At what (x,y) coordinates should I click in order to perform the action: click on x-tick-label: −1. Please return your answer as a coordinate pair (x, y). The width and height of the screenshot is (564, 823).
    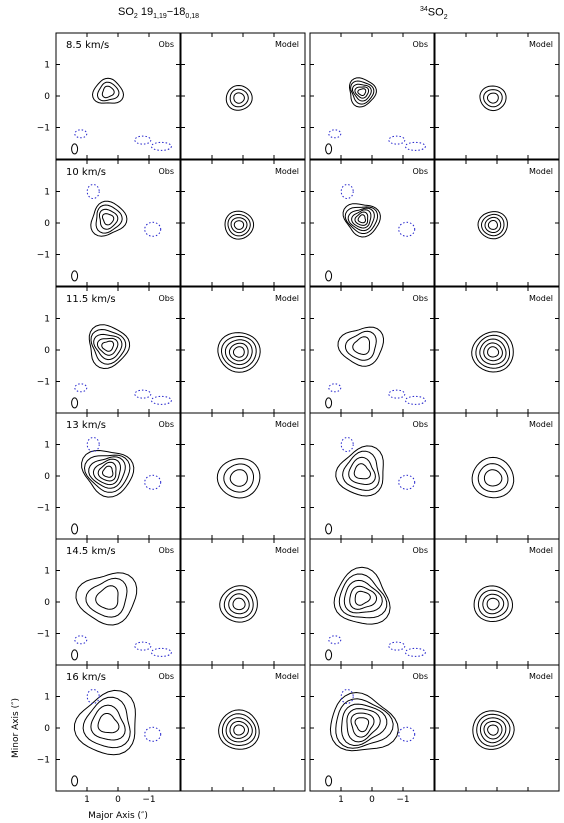
    Looking at the image, I should click on (402, 800).